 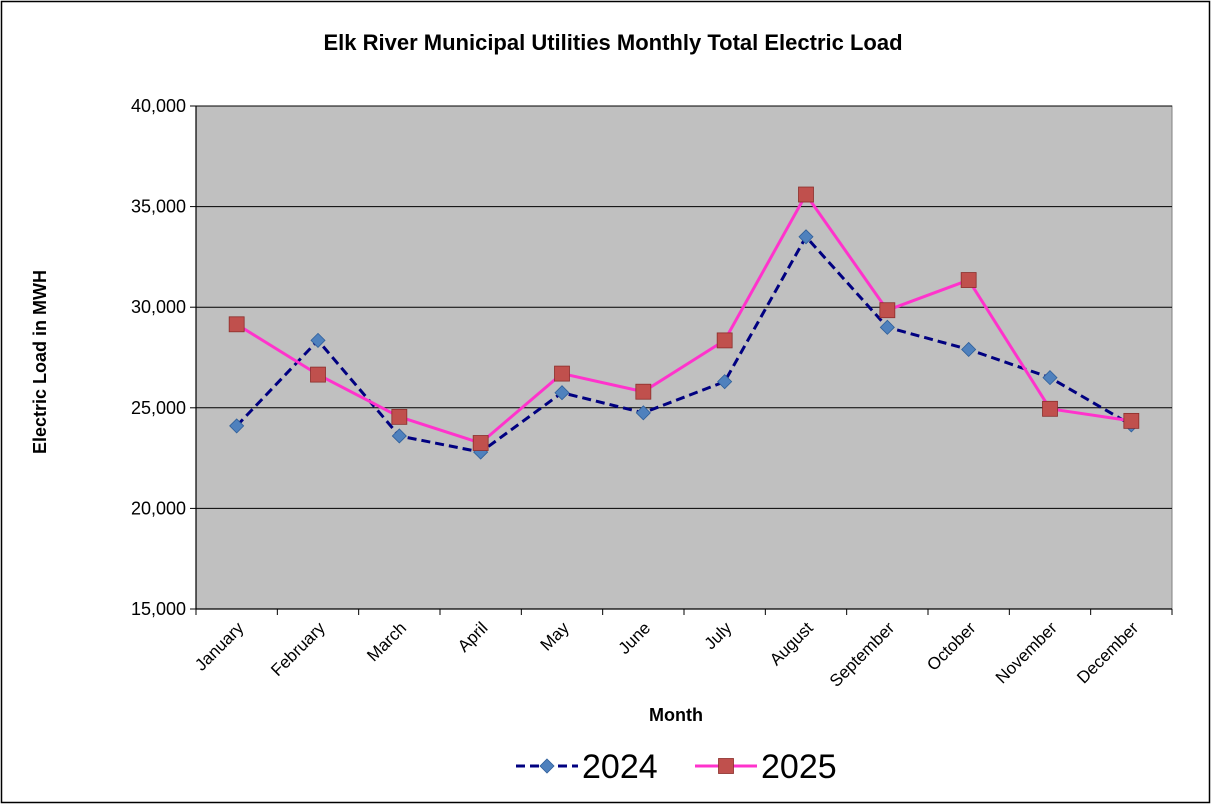 I want to click on x-axis-title: Month, so click(x=676, y=715).